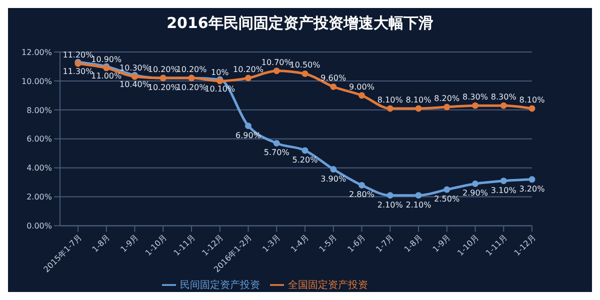  What do you see at coordinates (78, 71) in the screenshot?
I see `data-label: 11.30%` at bounding box center [78, 71].